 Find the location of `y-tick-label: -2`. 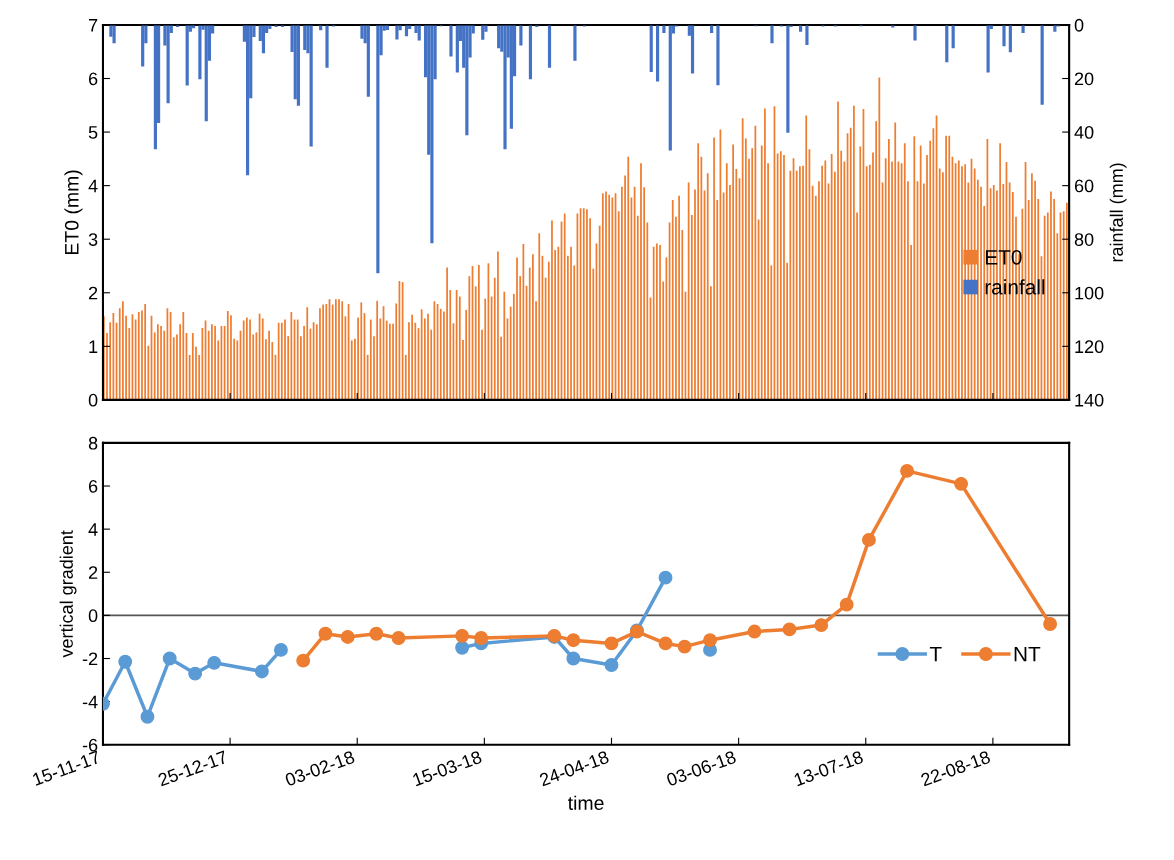

y-tick-label: -2 is located at coordinates (90, 659).